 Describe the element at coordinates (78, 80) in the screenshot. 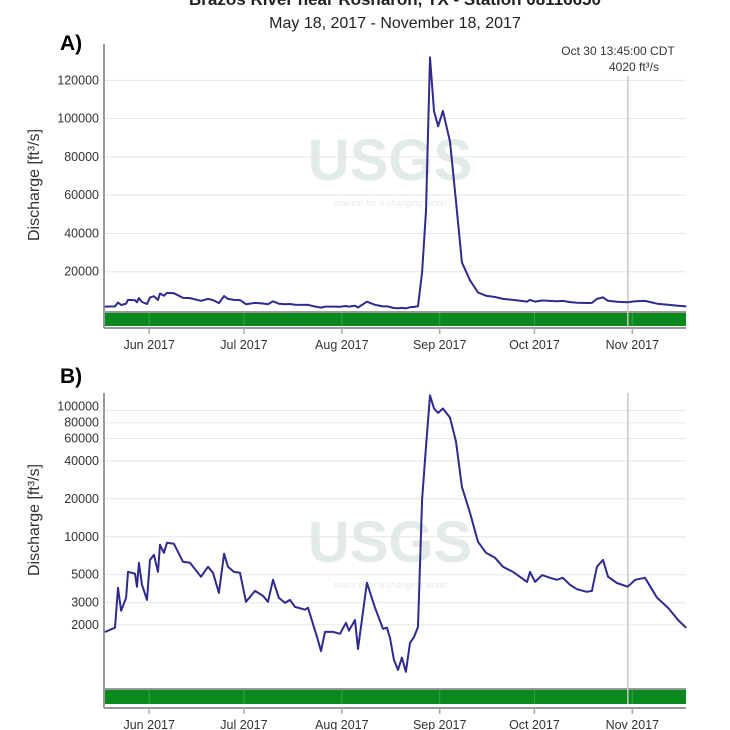

I see `y-tick-label: 120000` at that location.